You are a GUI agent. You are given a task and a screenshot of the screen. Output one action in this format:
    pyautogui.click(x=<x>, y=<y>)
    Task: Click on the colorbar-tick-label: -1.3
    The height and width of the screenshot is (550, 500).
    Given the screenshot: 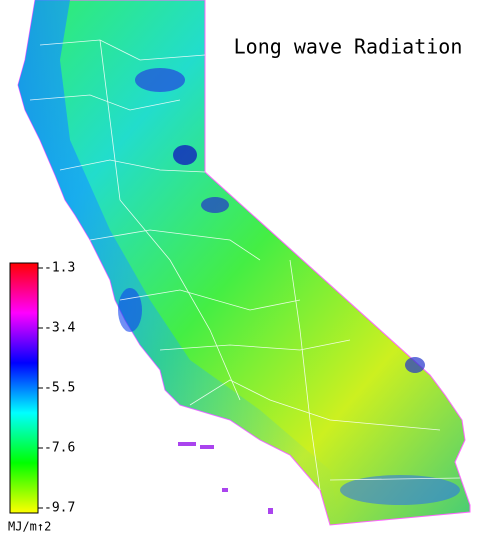 What is the action you would take?
    pyautogui.click(x=59, y=268)
    